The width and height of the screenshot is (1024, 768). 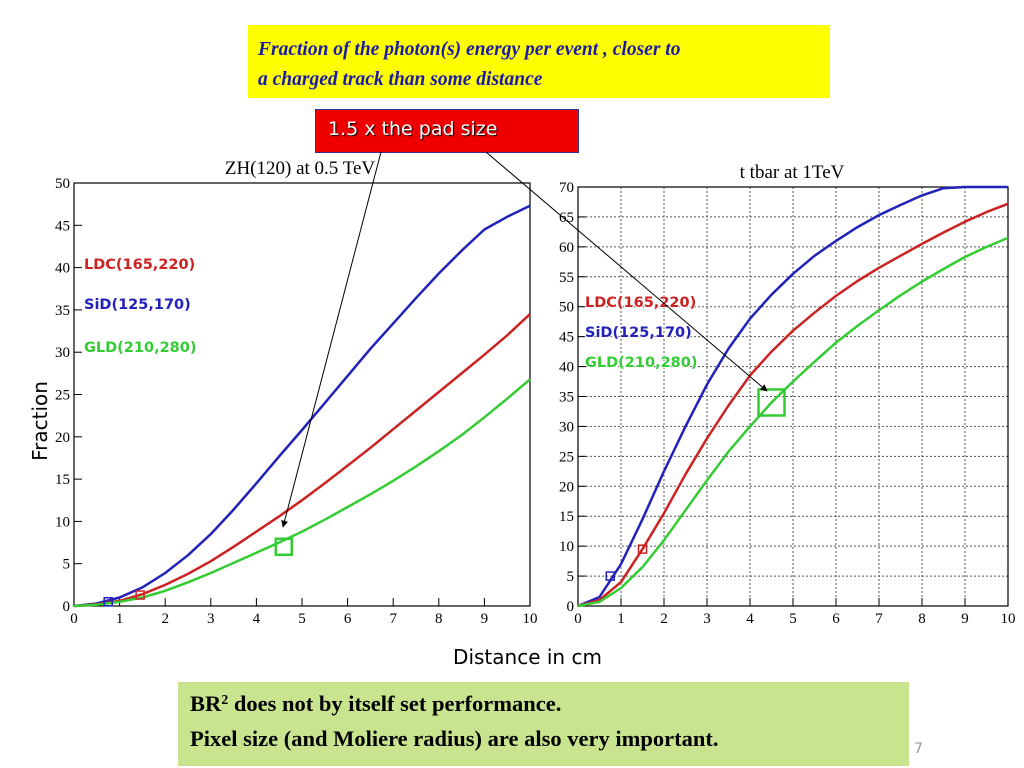 What do you see at coordinates (566, 398) in the screenshot?
I see `ttbar-ytick-label: 35` at bounding box center [566, 398].